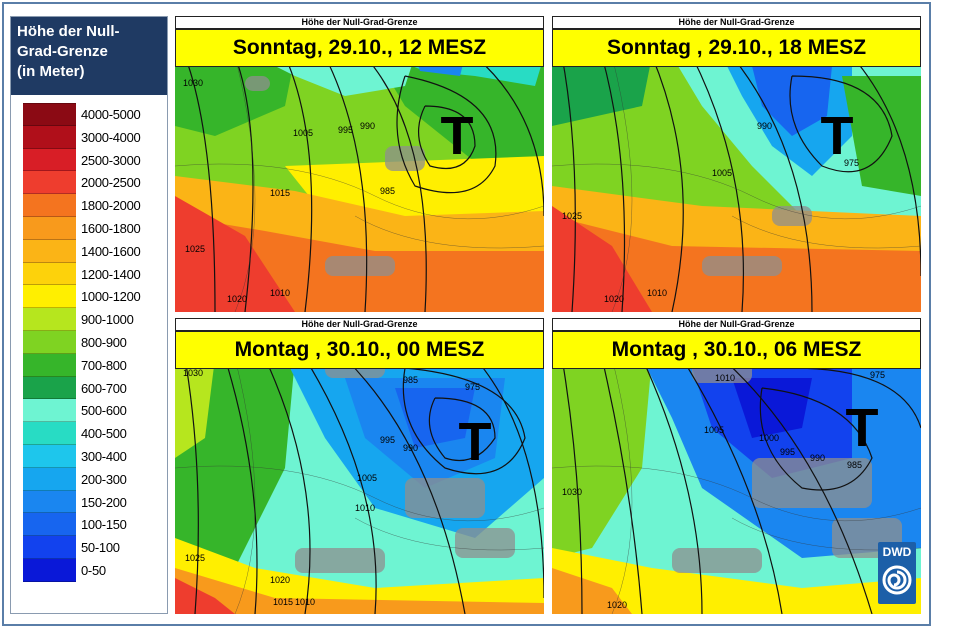 This screenshot has width=955, height=631. Describe the element at coordinates (280, 193) in the screenshot. I see `isobar-label: 1015` at that location.